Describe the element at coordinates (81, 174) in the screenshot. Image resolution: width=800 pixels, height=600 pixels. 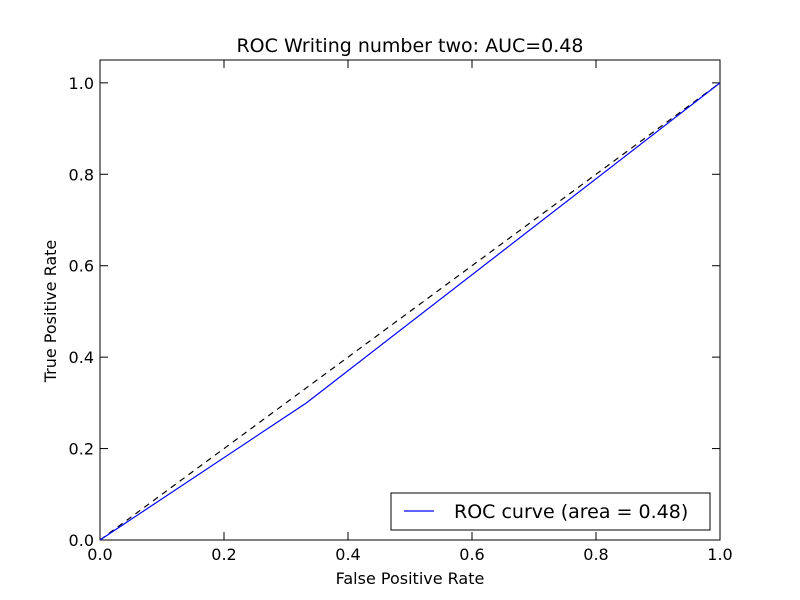
I see `y-tick-label: 0.8` at that location.